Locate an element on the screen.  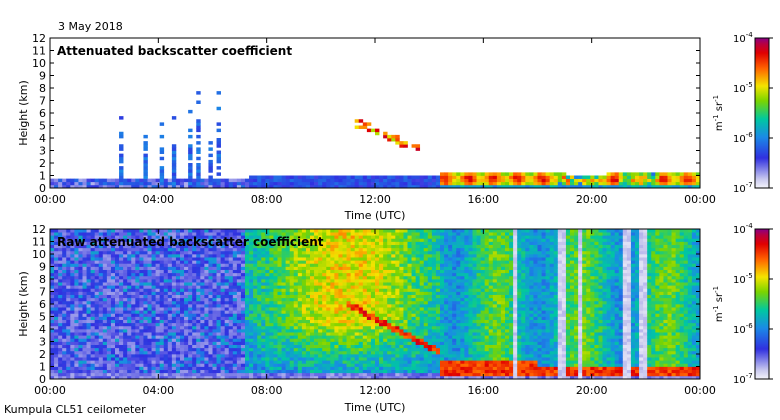
y-tick-label: 7 is located at coordinates (42, 101).